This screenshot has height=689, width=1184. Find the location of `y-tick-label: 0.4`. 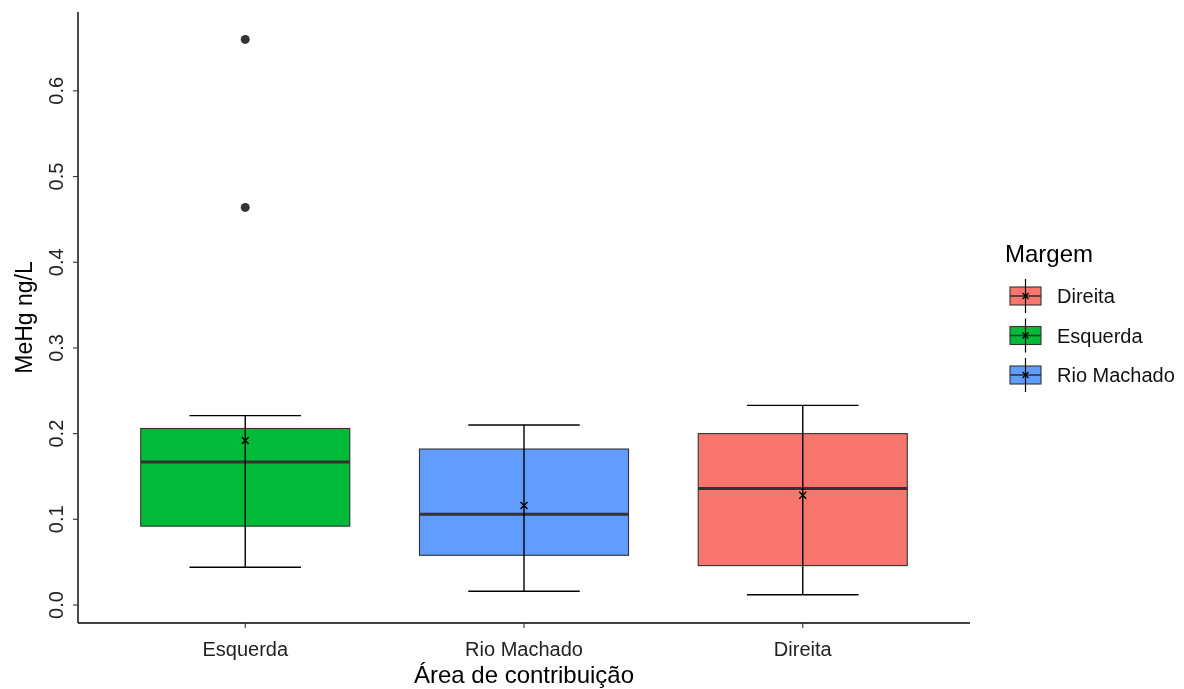

y-tick-label: 0.4 is located at coordinates (56, 262).